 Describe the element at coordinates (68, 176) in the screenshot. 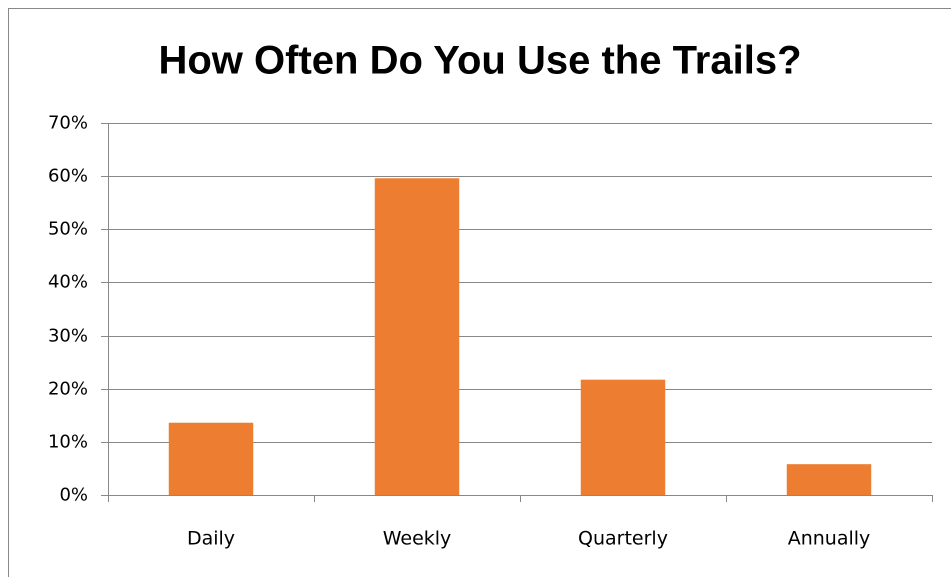

I see `y-tick-label: 60%` at that location.